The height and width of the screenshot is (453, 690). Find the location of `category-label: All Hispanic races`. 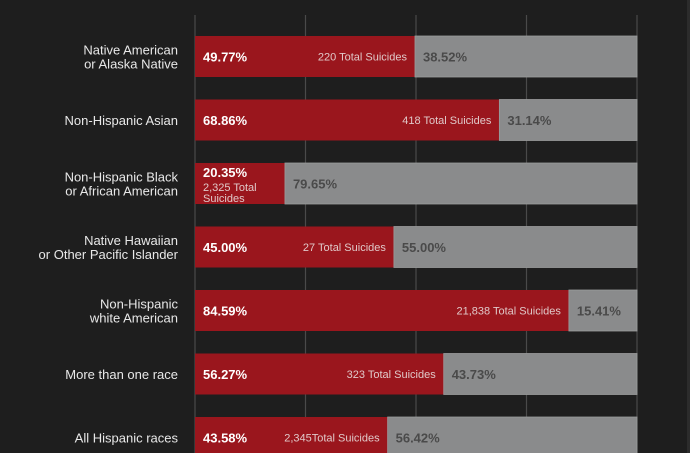

category-label: All Hispanic races is located at coordinates (127, 438).